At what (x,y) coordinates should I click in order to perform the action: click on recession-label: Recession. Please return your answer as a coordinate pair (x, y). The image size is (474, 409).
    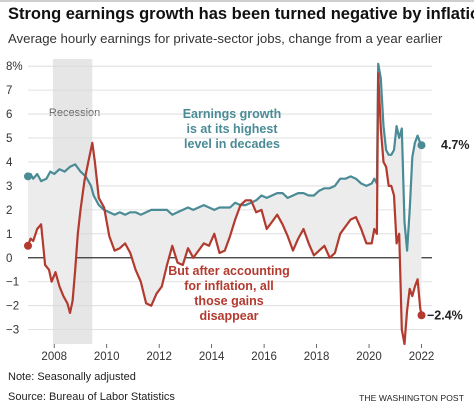
    Looking at the image, I should click on (74, 113).